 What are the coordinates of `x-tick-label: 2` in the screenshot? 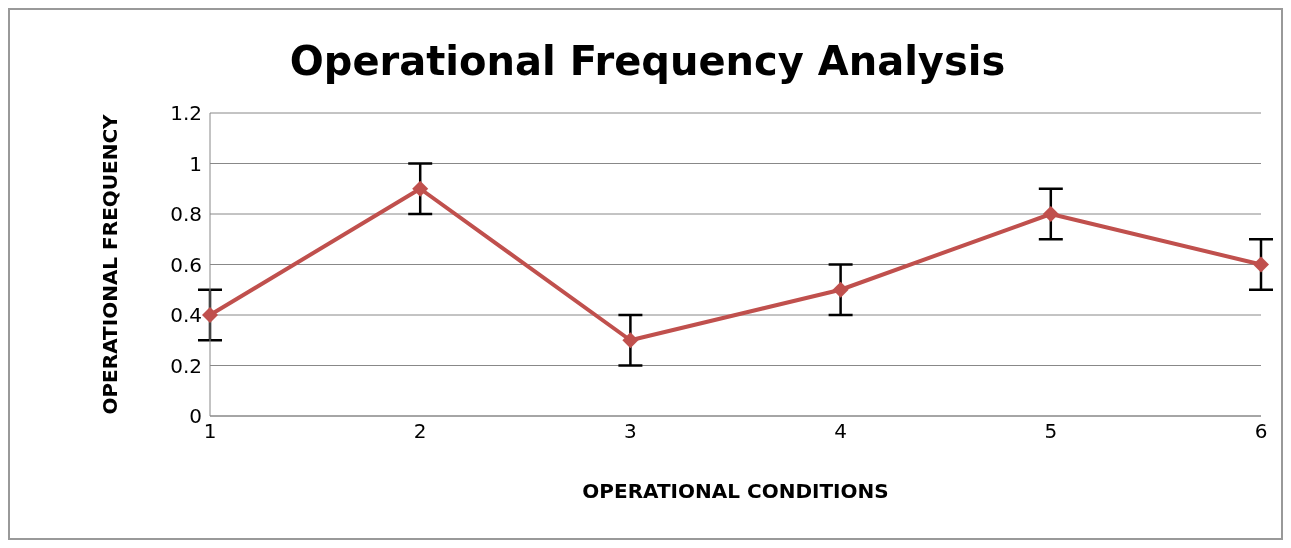 It's located at (420, 431).